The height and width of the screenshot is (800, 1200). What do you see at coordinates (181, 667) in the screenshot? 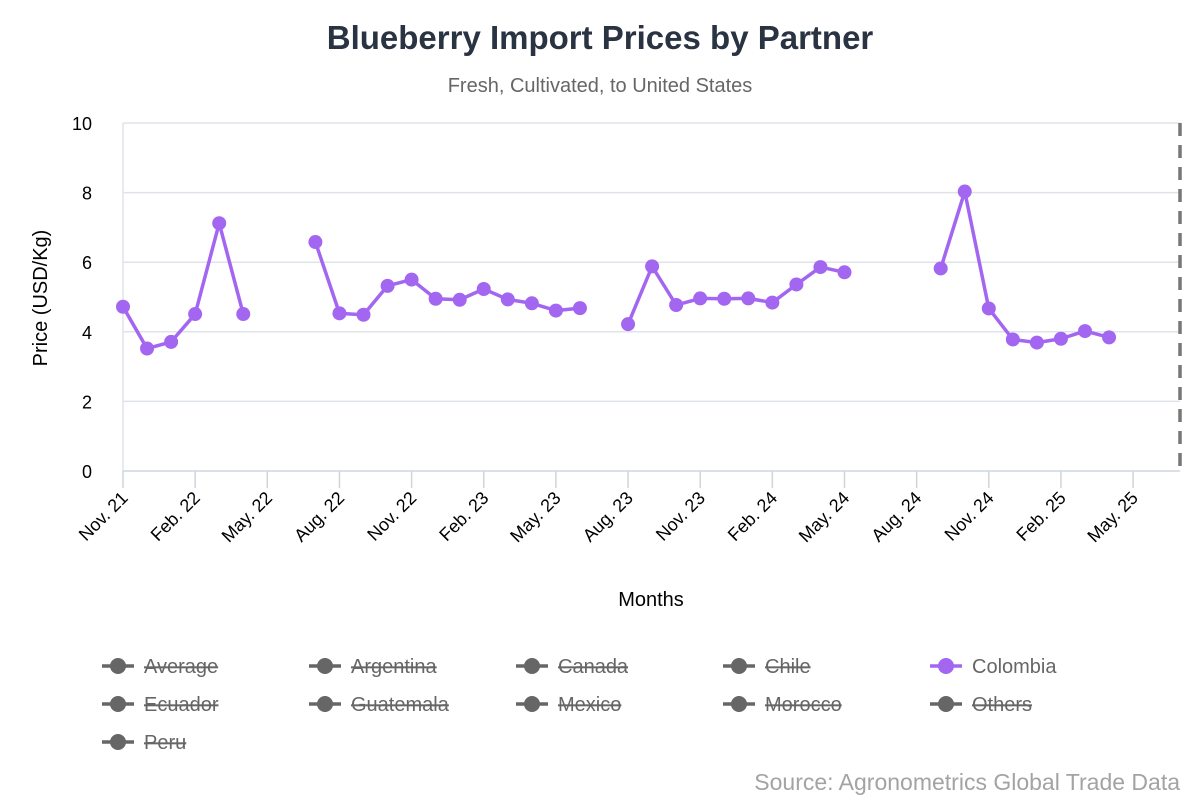
I see `legend-label: Average` at bounding box center [181, 667].